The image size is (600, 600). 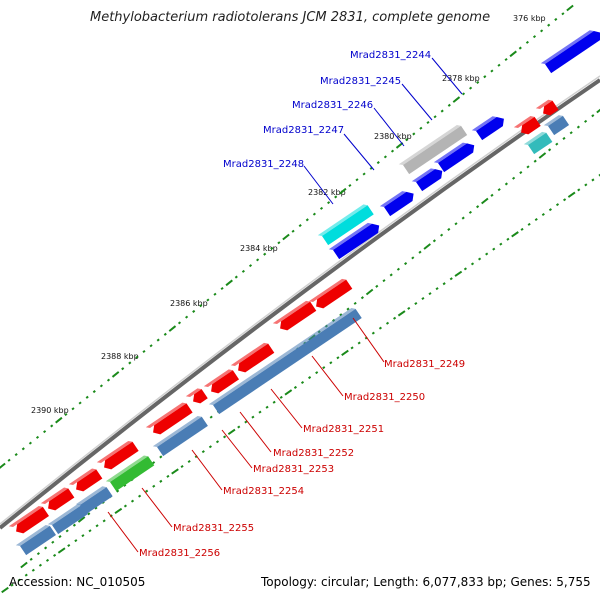 What do you see at coordinates (293, 469) in the screenshot?
I see `gene-label: Mrad2831_2253` at bounding box center [293, 469].